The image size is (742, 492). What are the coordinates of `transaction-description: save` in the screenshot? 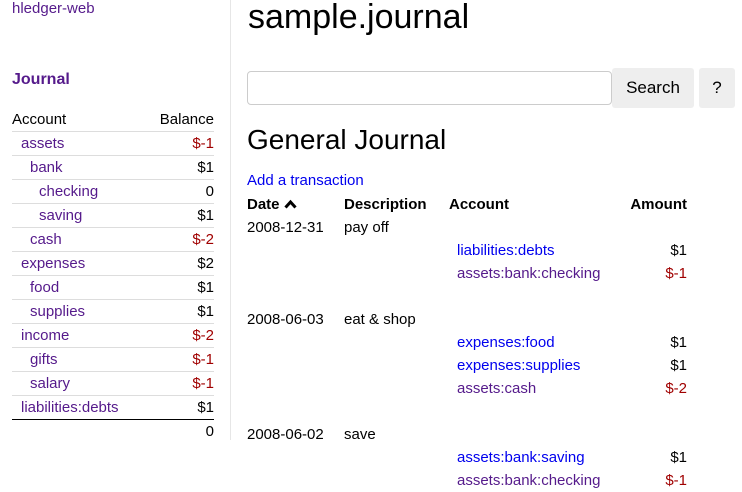 It's located at (360, 434).